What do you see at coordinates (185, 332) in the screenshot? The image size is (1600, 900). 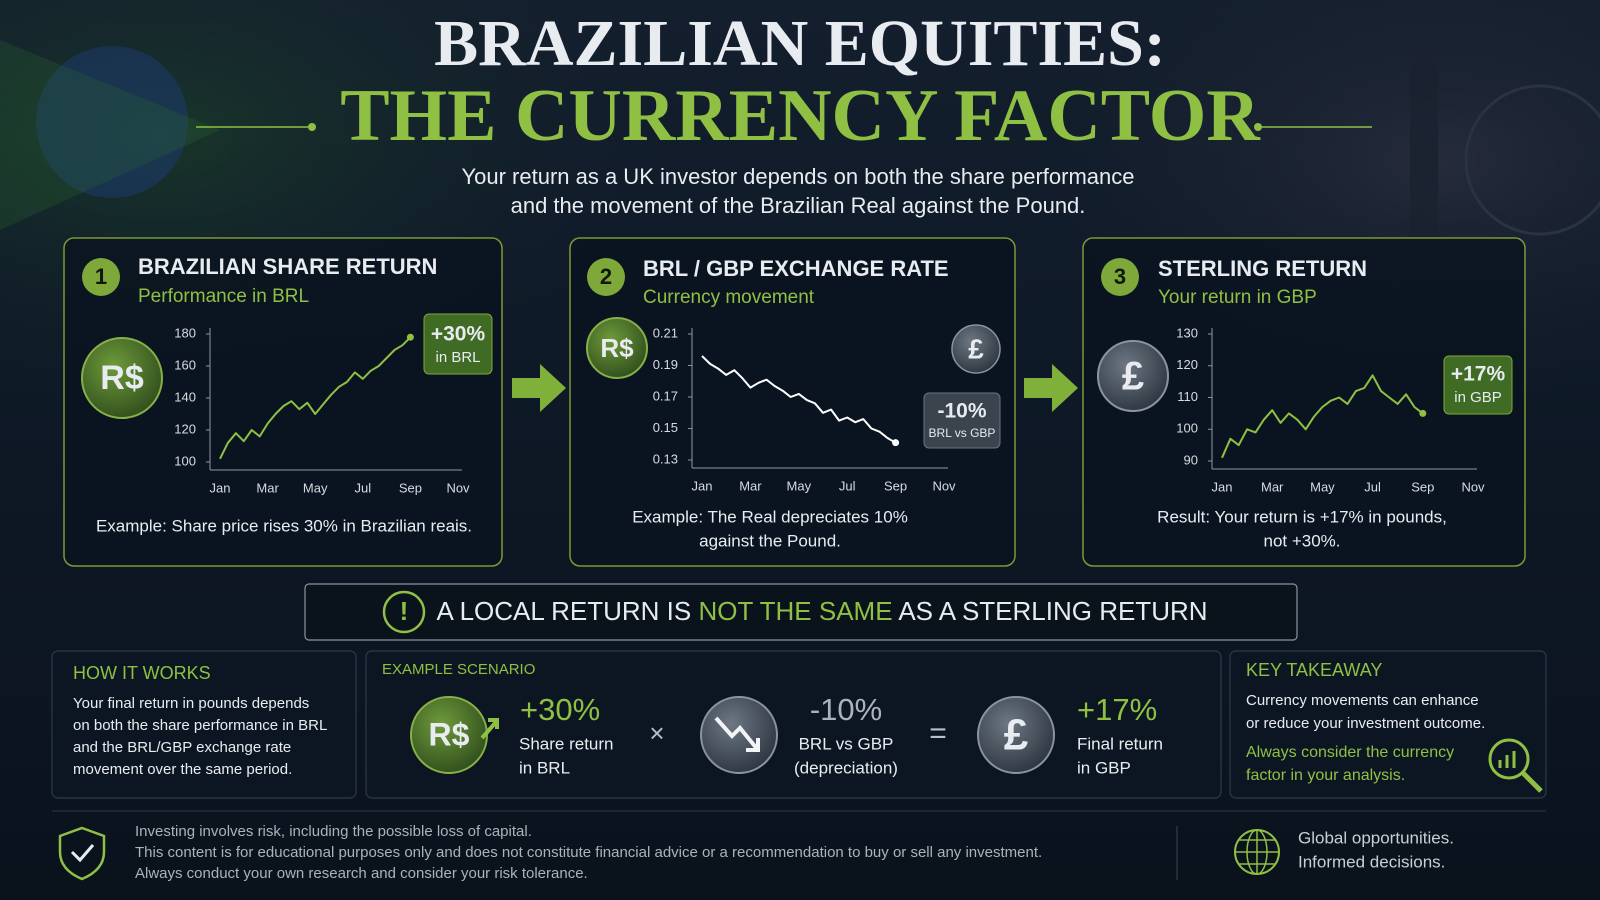 I see `y-tick-label: 180` at bounding box center [185, 332].